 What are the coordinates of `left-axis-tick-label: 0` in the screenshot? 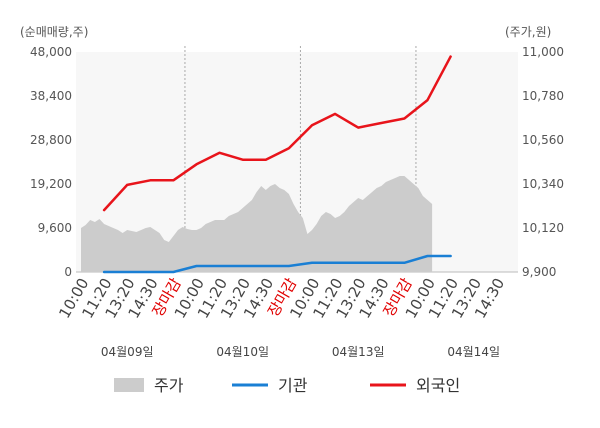 It's located at (68, 272).